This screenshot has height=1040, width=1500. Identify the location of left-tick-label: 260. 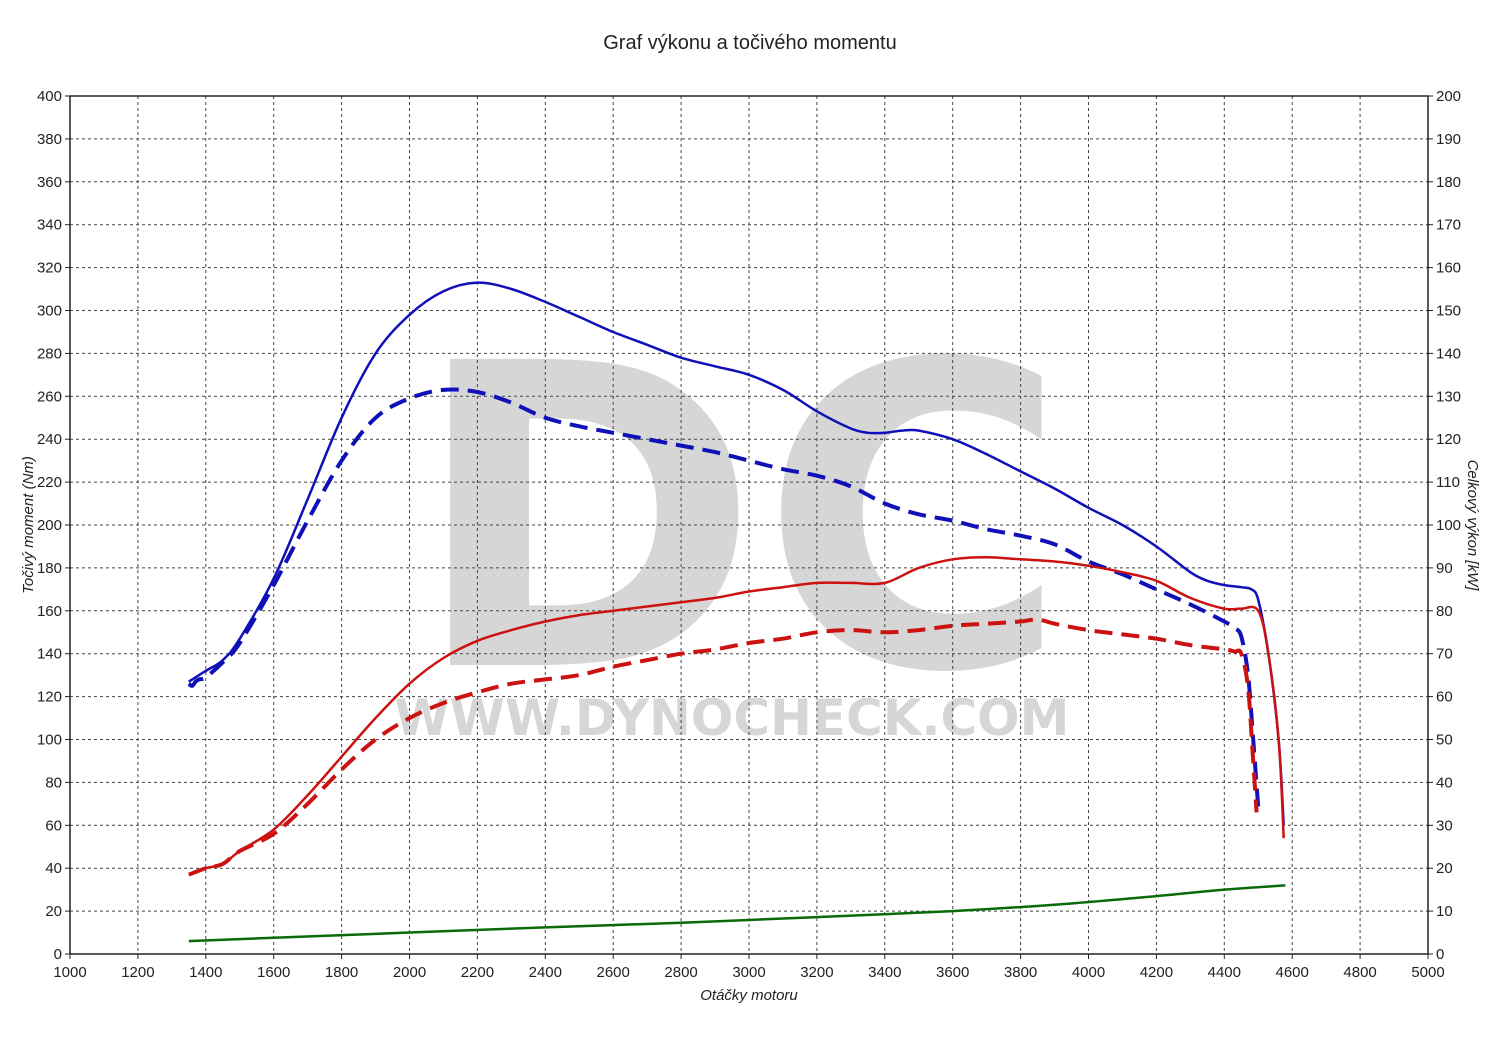
(49, 396).